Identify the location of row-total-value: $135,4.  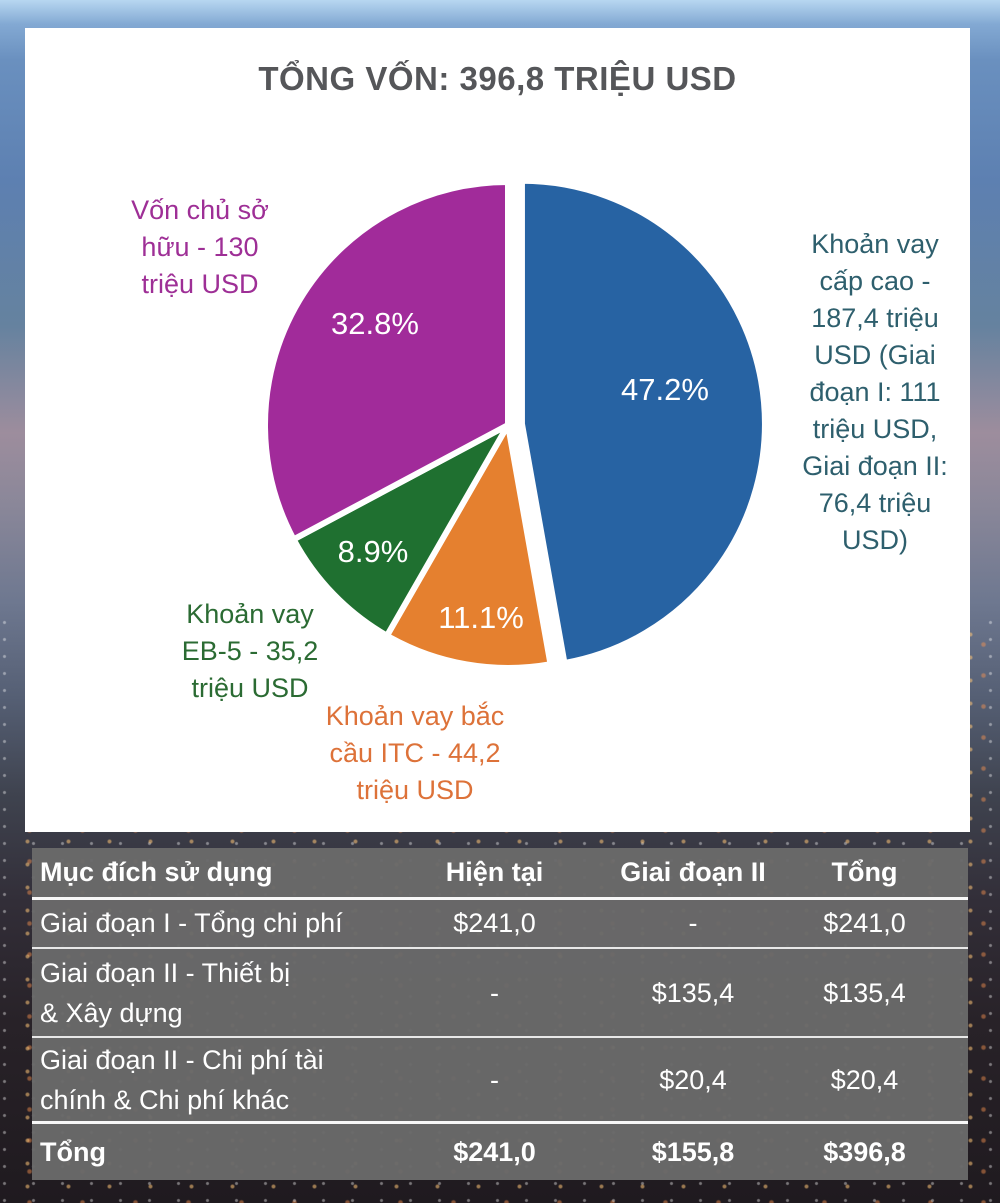
(864, 992).